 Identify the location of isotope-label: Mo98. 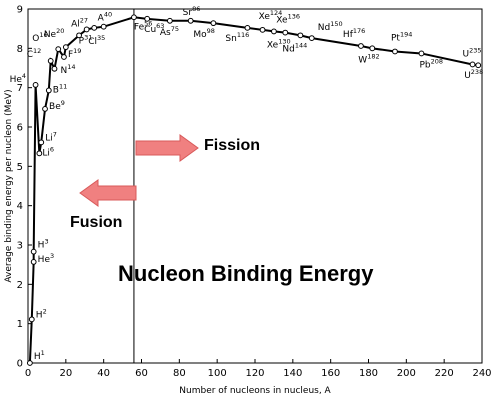
(204, 33).